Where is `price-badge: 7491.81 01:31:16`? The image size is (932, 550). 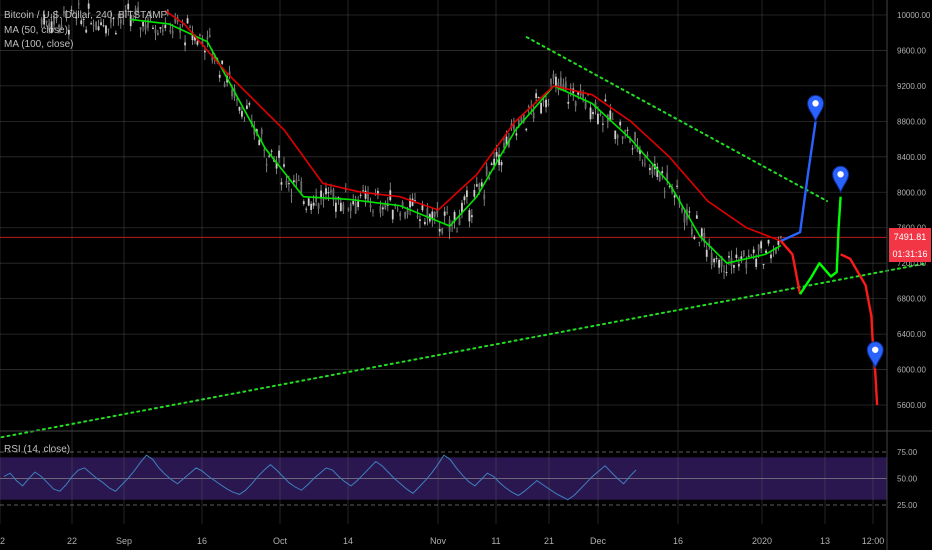 price-badge: 7491.81 01:31:16 is located at coordinates (910, 245).